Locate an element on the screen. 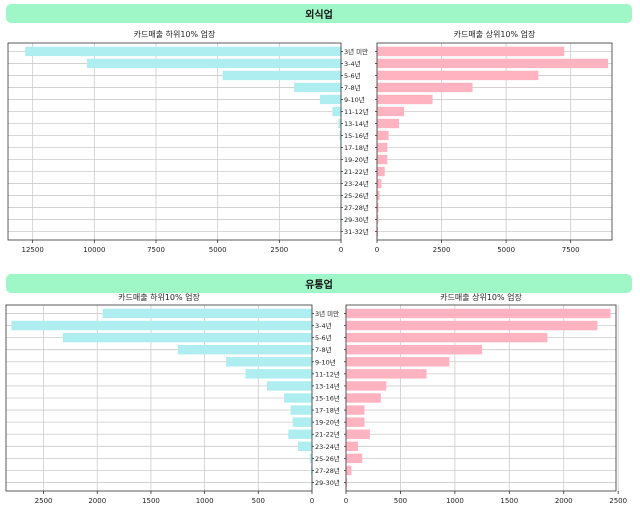 This screenshot has width=640, height=507. category-label-2-14: 29-30년 is located at coordinates (327, 482).